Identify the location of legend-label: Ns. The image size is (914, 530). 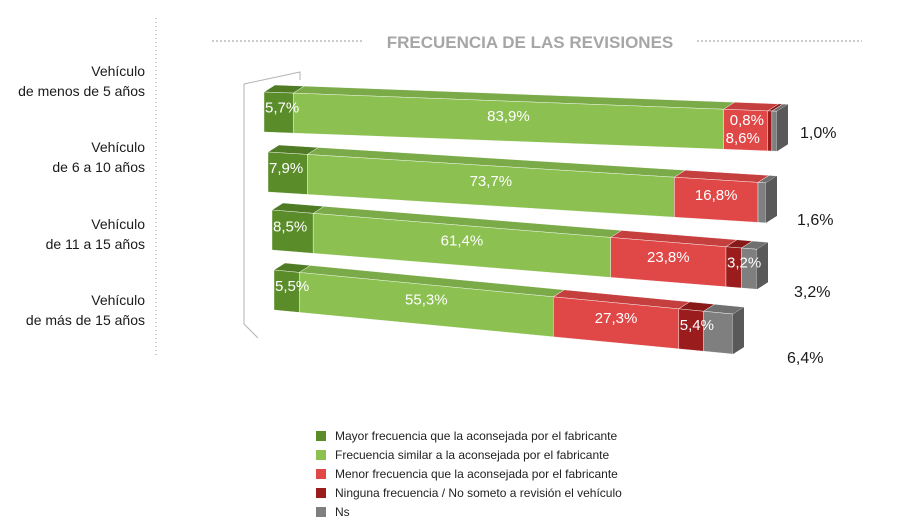
(342, 511).